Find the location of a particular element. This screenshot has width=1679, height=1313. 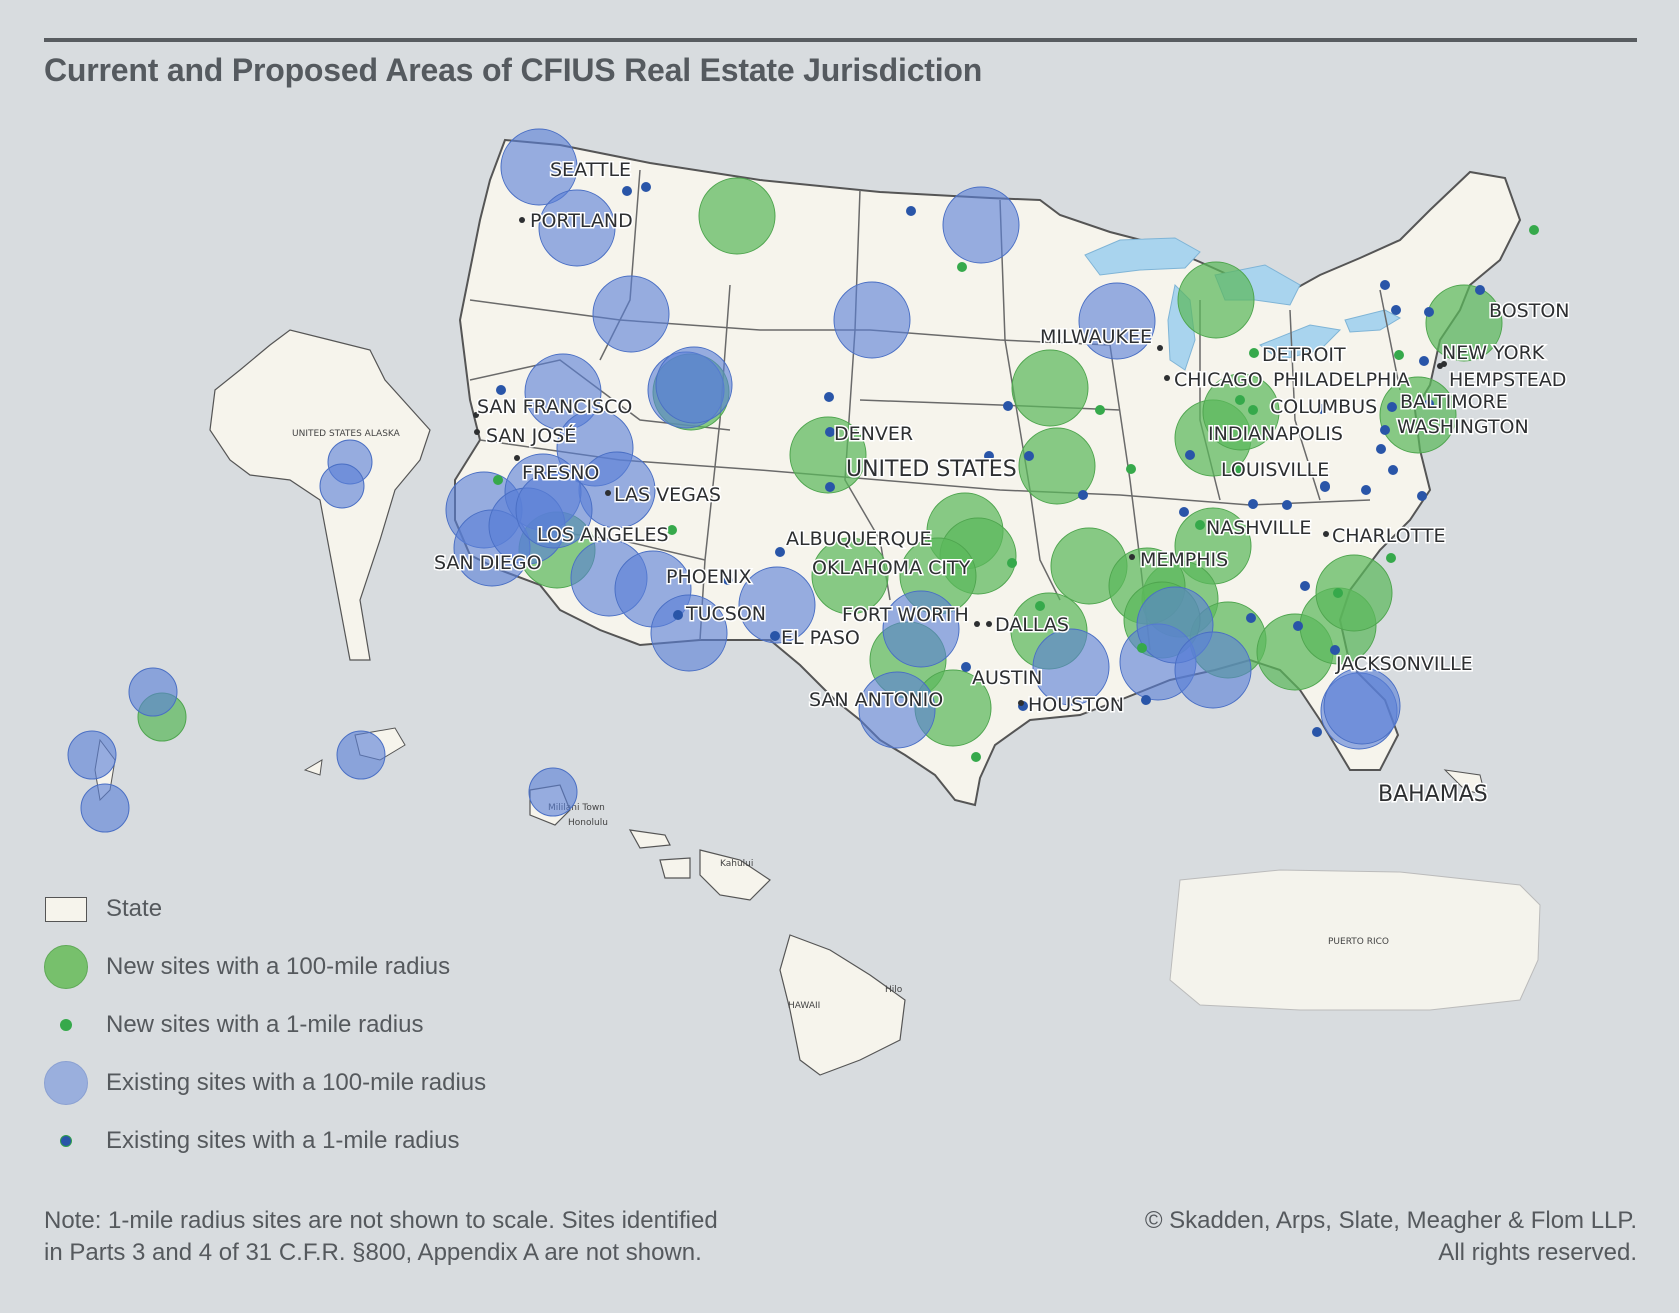

state-swatch is located at coordinates (66, 909).